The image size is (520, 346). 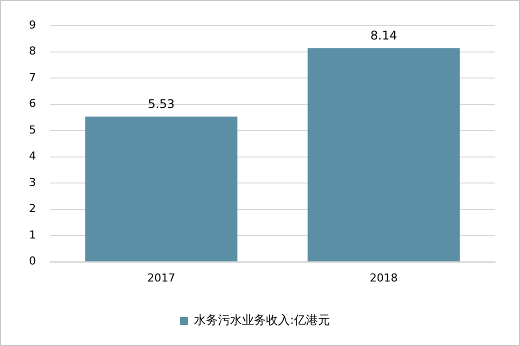 What do you see at coordinates (32, 51) in the screenshot?
I see `y-tick-label: 8` at bounding box center [32, 51].